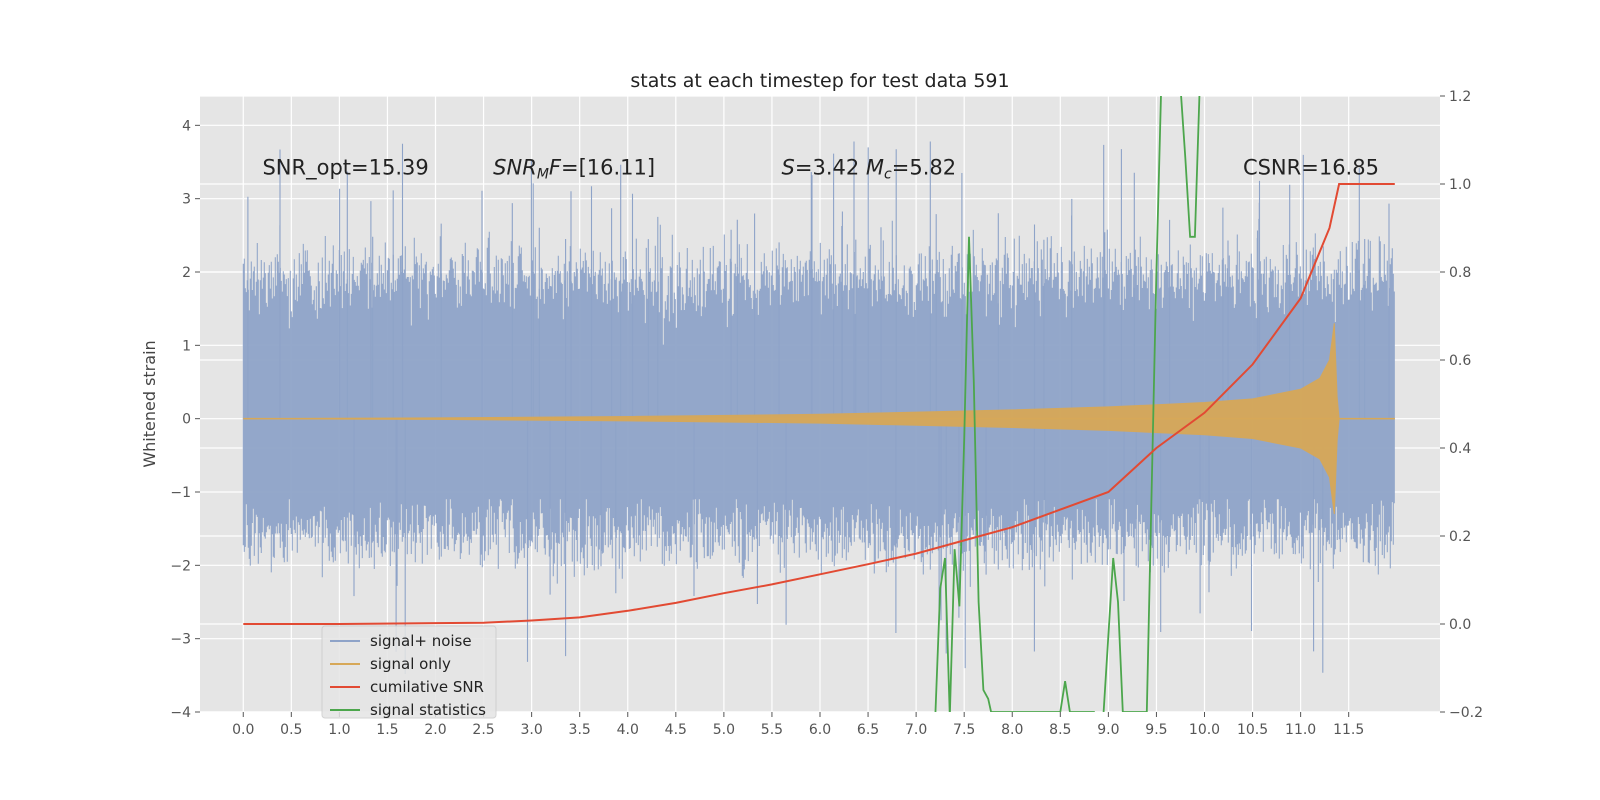 This screenshot has height=800, width=1600. I want to click on legend-label: signal+ noise, so click(421, 641).